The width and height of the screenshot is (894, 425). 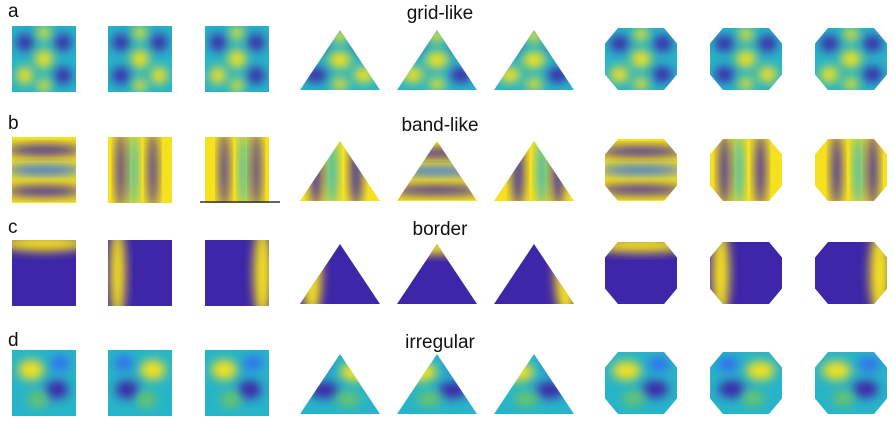 What do you see at coordinates (439, 125) in the screenshot?
I see `row-title: band-like` at bounding box center [439, 125].